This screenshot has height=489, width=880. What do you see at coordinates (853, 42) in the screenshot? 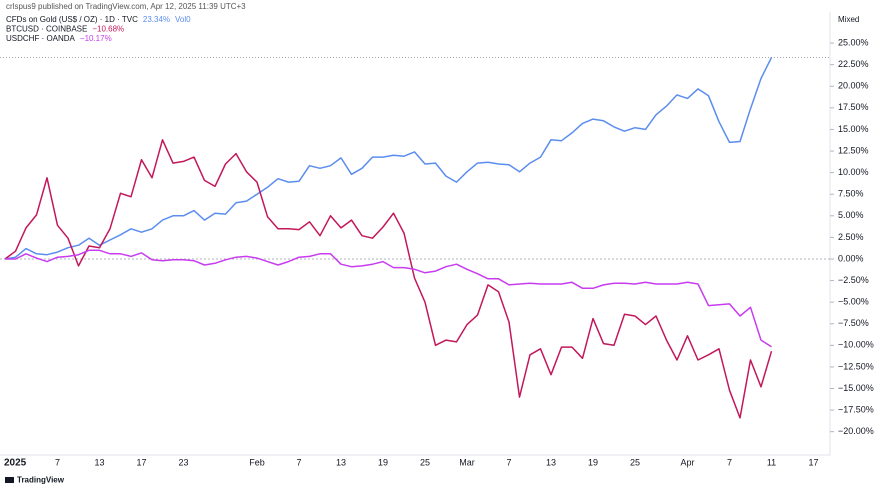
I see `y-tick-label: 25.00%` at bounding box center [853, 42].